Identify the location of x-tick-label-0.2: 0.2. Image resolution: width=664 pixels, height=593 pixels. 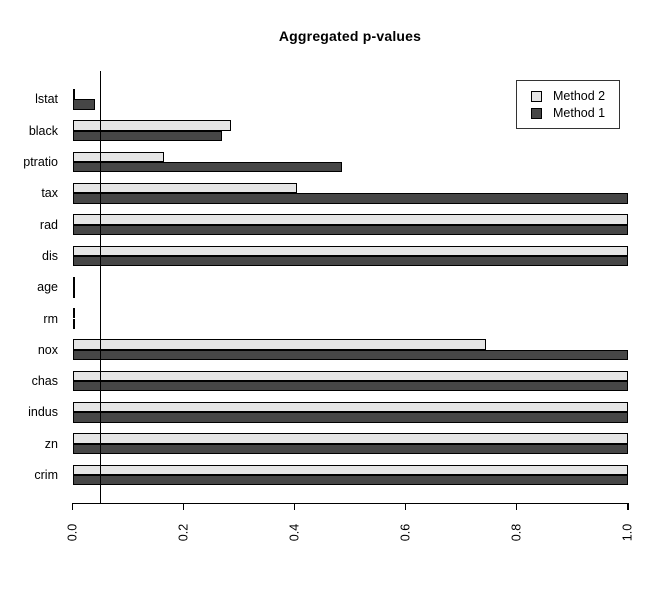
(183, 532).